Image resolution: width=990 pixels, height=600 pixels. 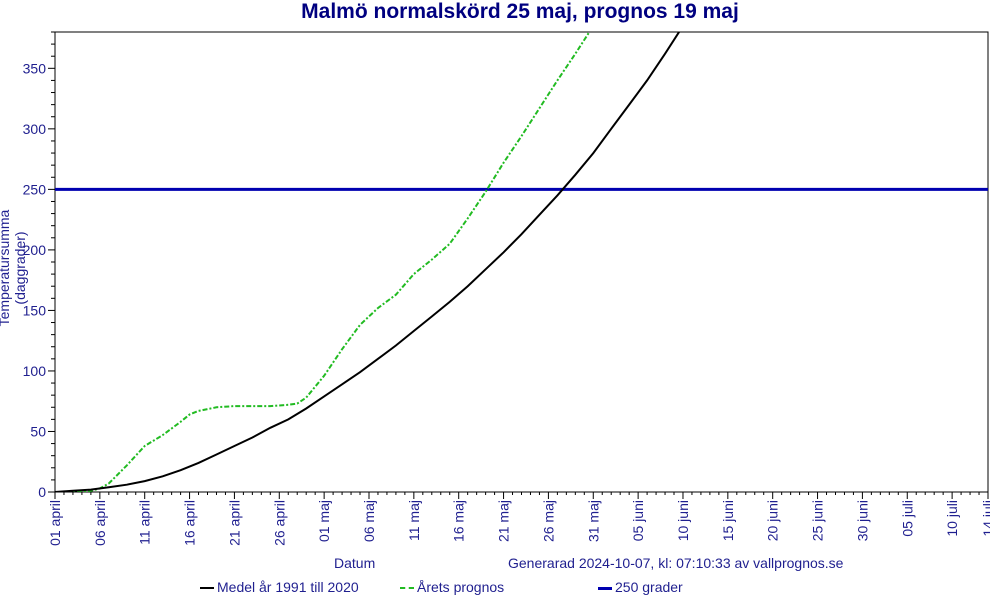 What do you see at coordinates (234, 523) in the screenshot?
I see `x-tick-label: 21 april` at bounding box center [234, 523].